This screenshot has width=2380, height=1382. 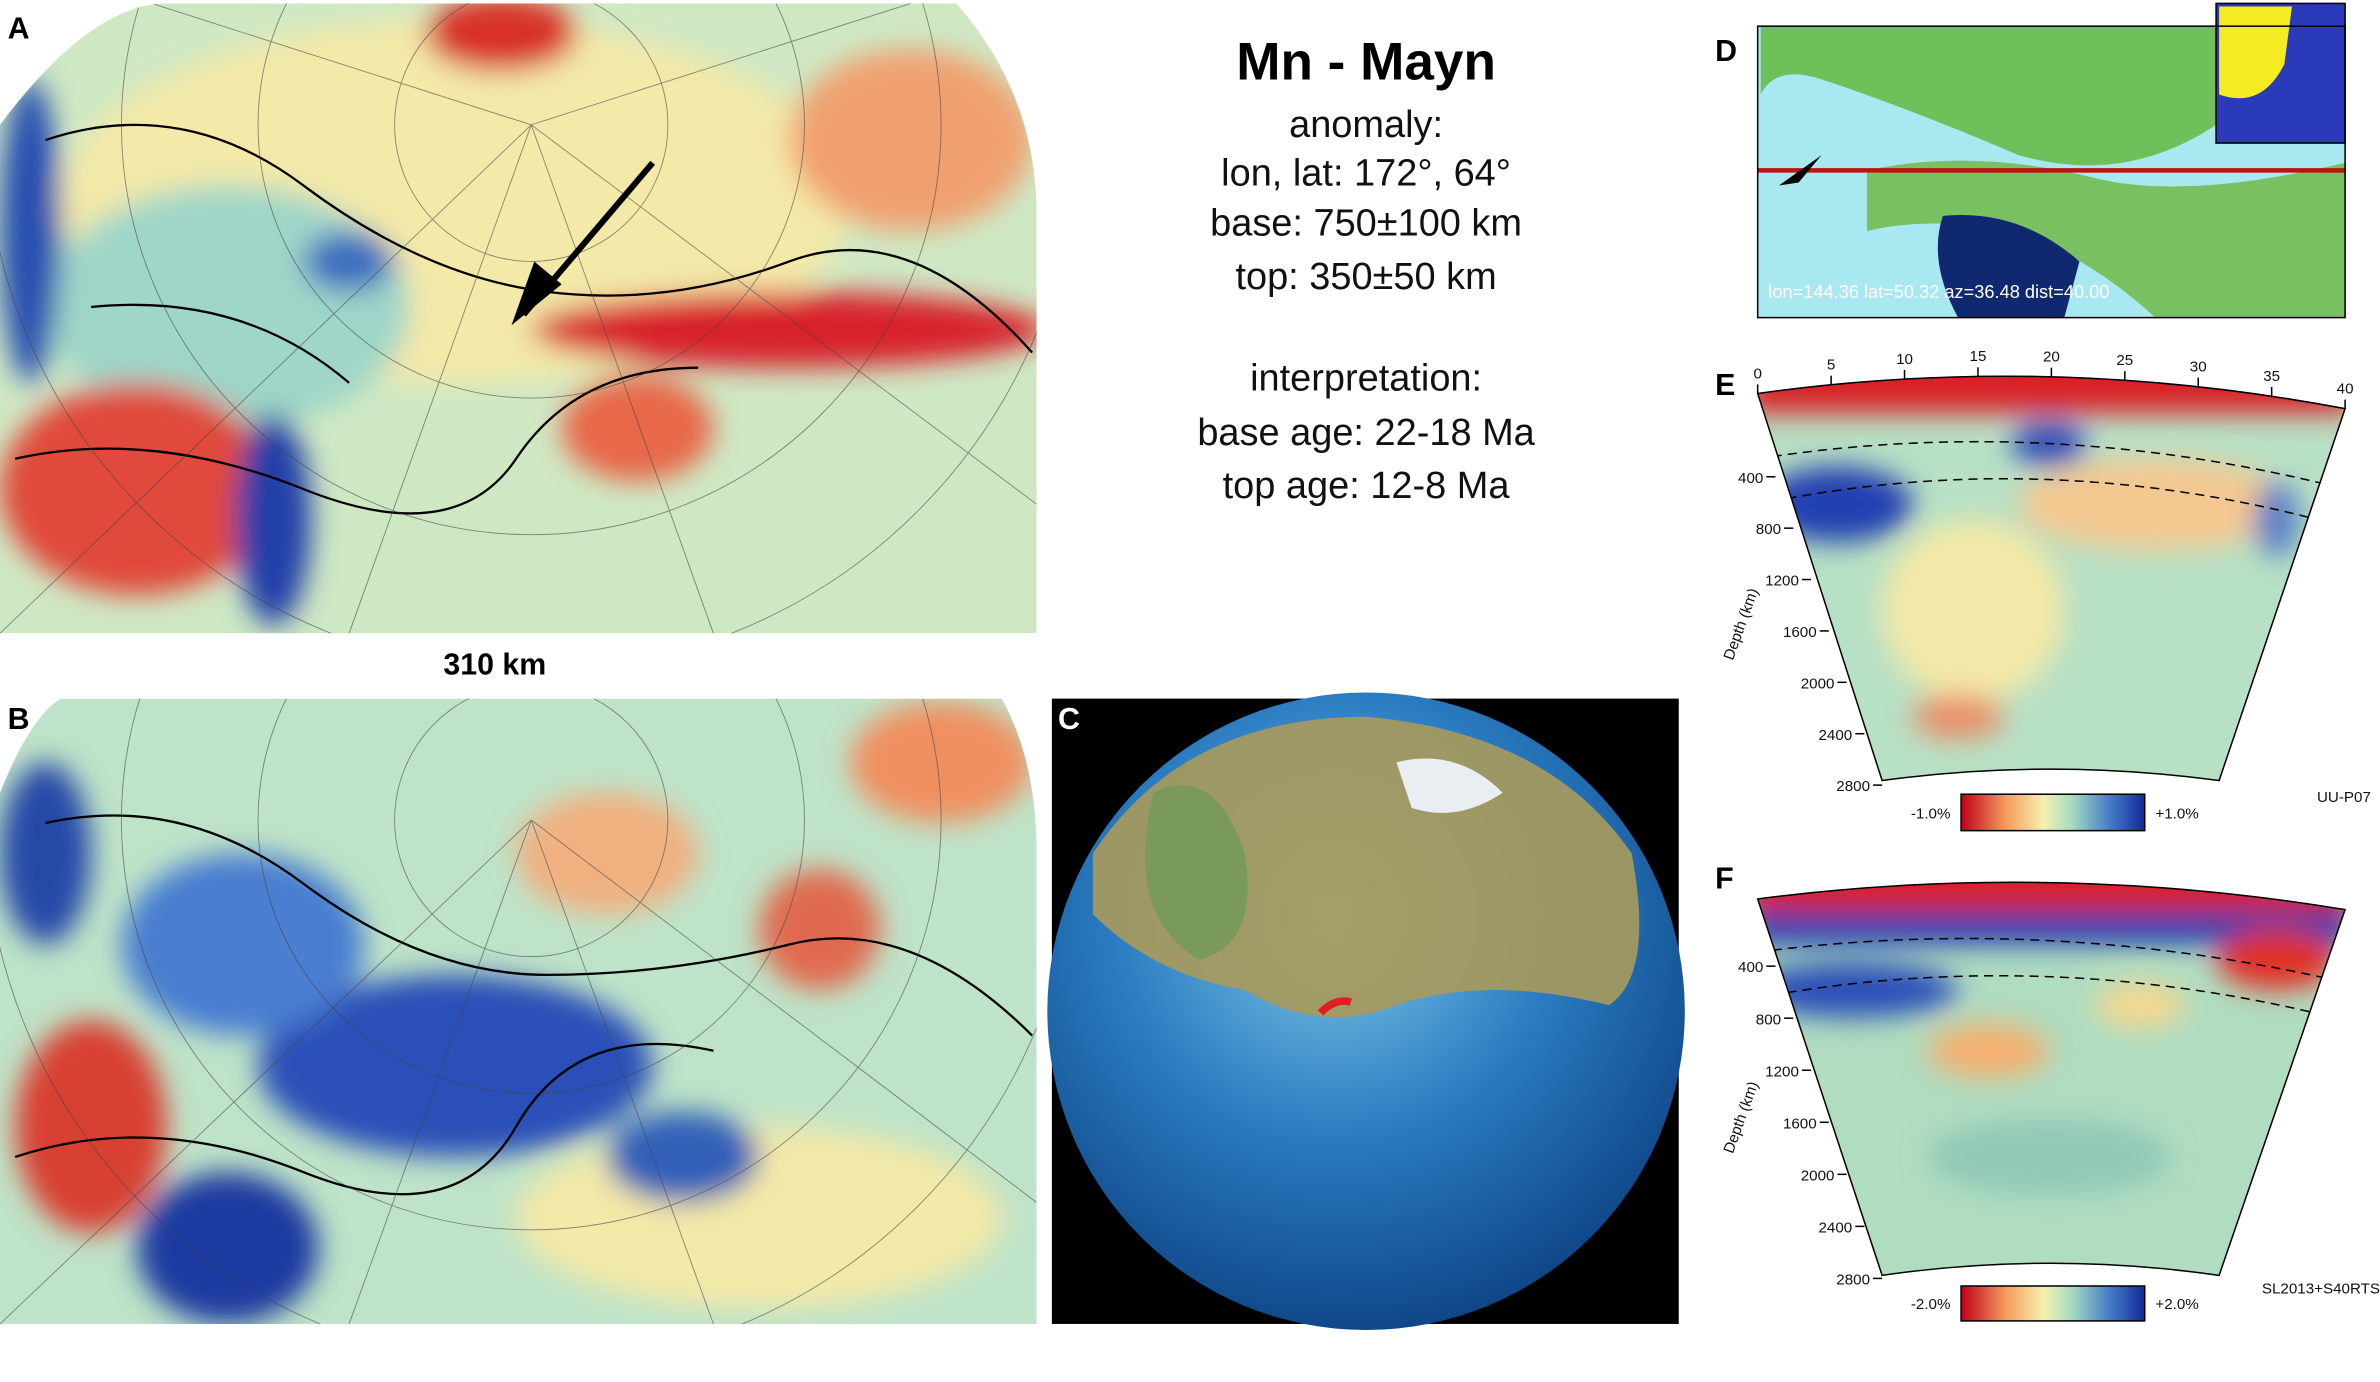 What do you see at coordinates (2321, 1289) in the screenshot?
I see `model-name: SL2013+S40RTS` at bounding box center [2321, 1289].